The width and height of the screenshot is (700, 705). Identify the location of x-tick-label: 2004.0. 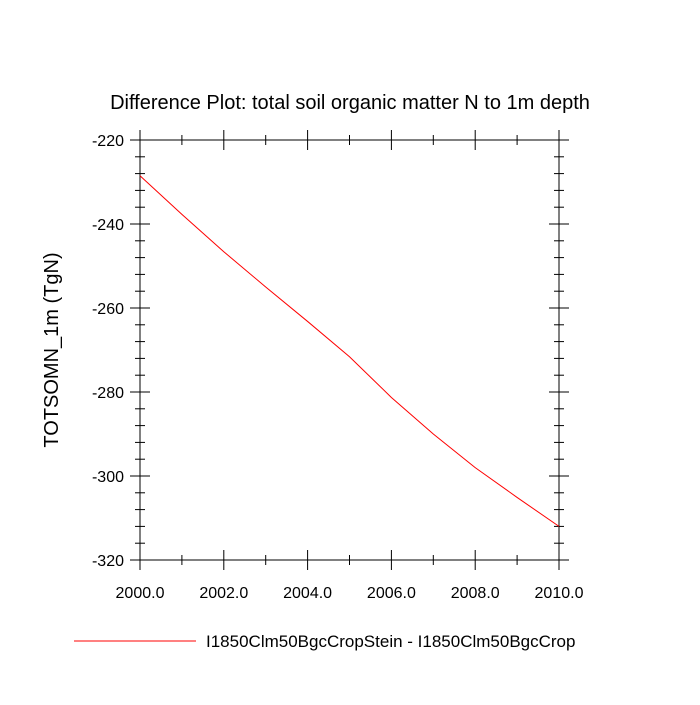
(307, 593).